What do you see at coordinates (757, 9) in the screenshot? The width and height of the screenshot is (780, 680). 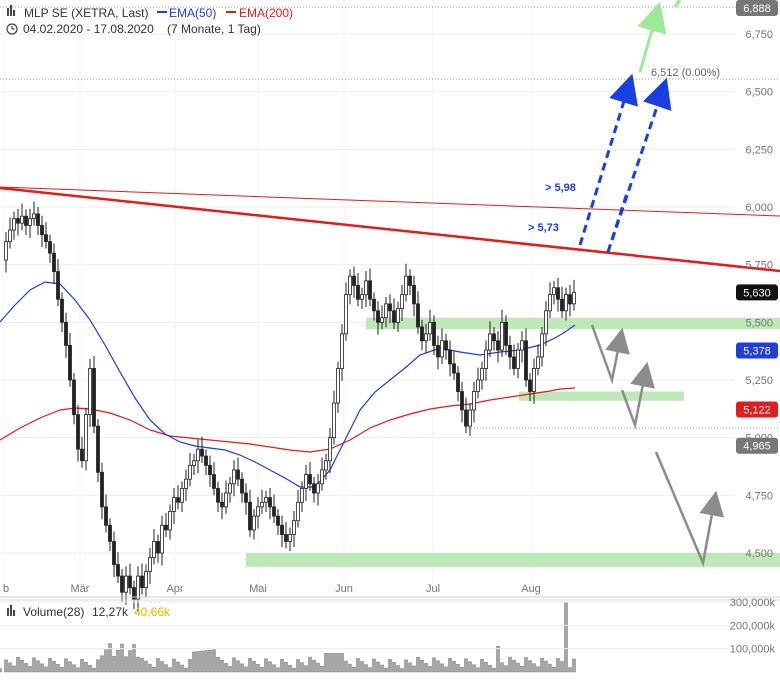 I see `price-tag-label: 6,888` at bounding box center [757, 9].